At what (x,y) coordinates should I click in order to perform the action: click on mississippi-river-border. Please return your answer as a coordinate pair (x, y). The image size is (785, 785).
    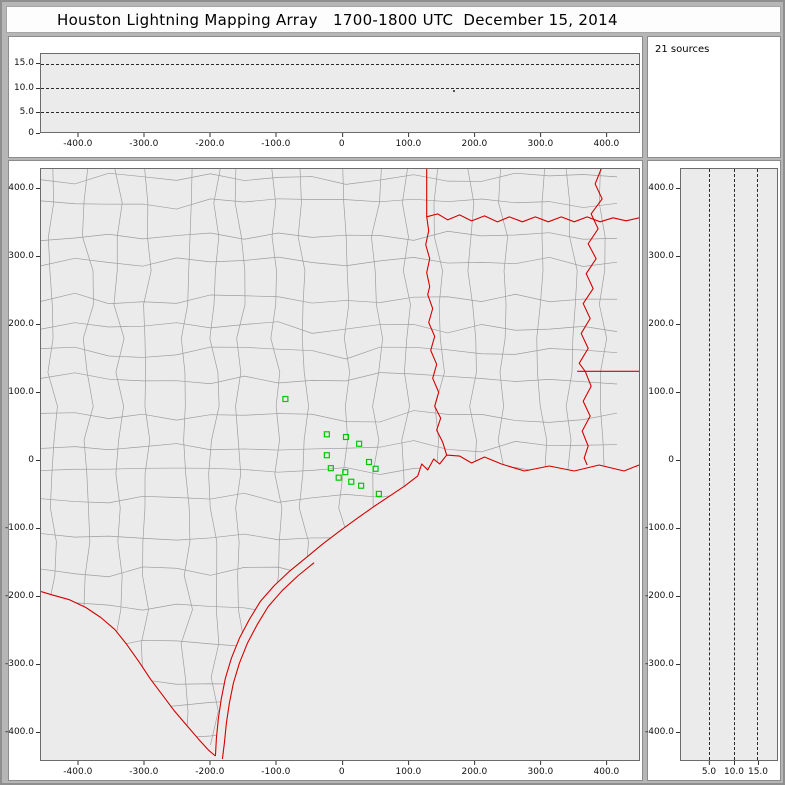
    Looking at the image, I should click on (590, 317).